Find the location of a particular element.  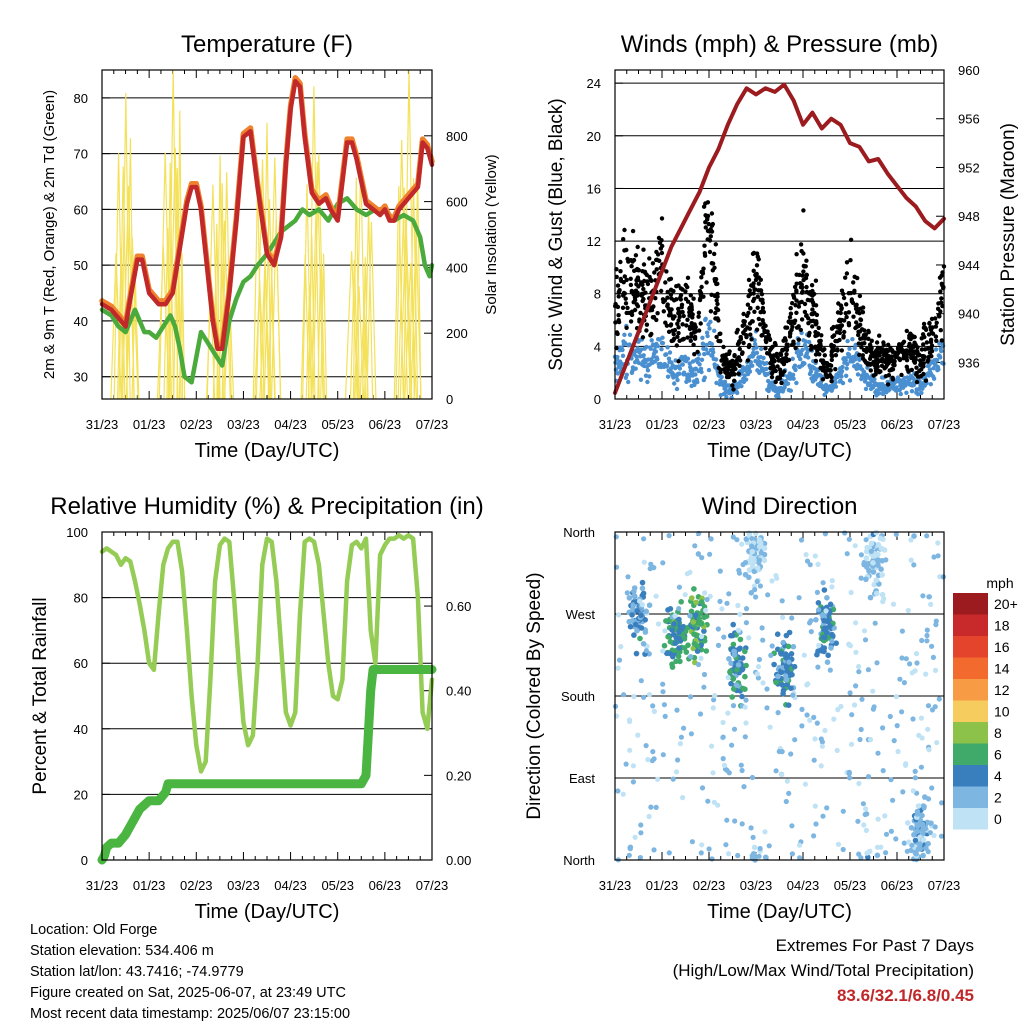

solar-spike is located at coordinates (132, 318).